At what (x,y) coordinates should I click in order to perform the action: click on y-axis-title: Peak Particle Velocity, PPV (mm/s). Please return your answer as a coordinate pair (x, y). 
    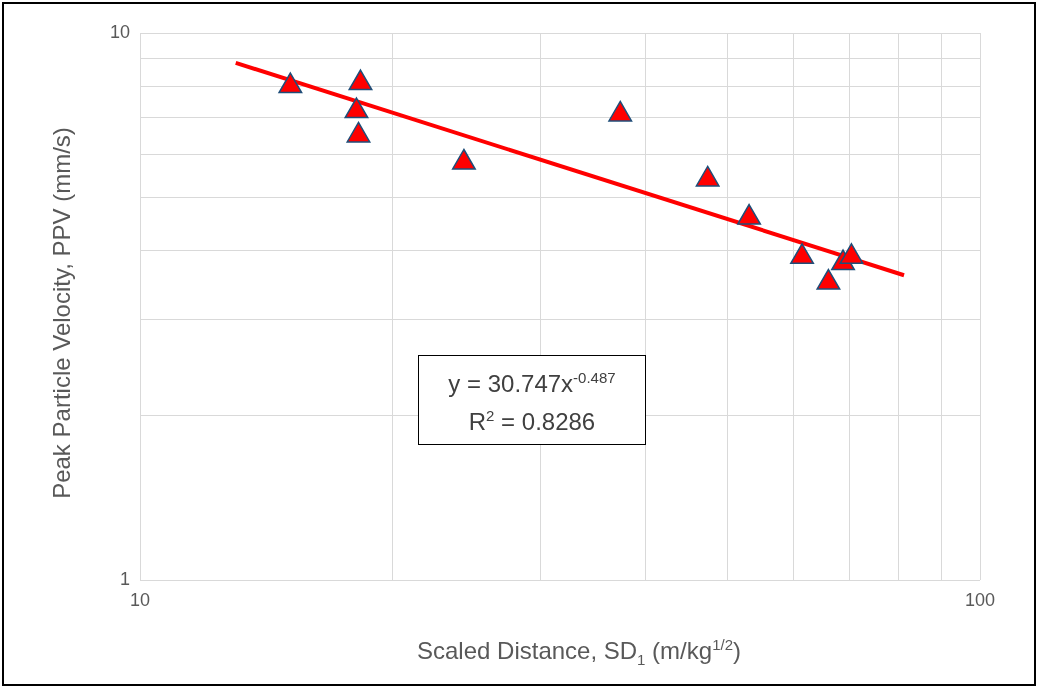
    Looking at the image, I should click on (62, 313).